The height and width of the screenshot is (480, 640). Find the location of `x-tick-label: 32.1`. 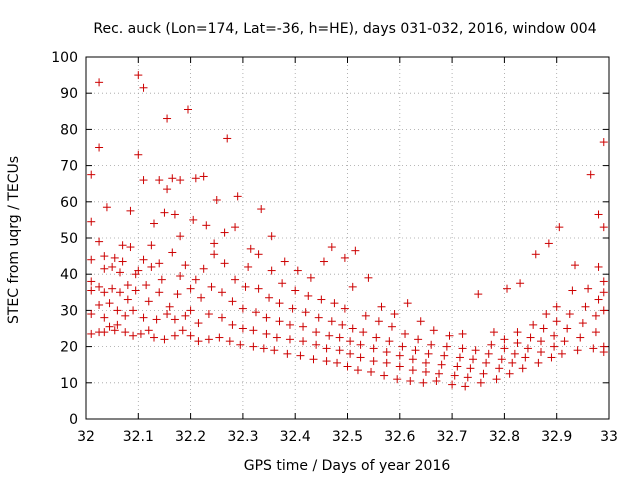

x-tick-label: 32.1 is located at coordinates (138, 437).